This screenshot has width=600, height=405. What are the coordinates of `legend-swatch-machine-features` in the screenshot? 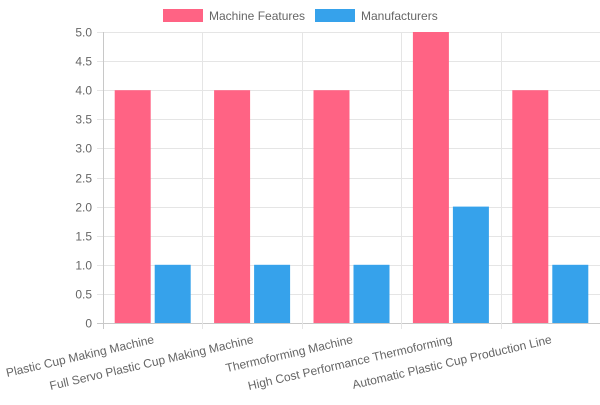 It's located at (183, 15).